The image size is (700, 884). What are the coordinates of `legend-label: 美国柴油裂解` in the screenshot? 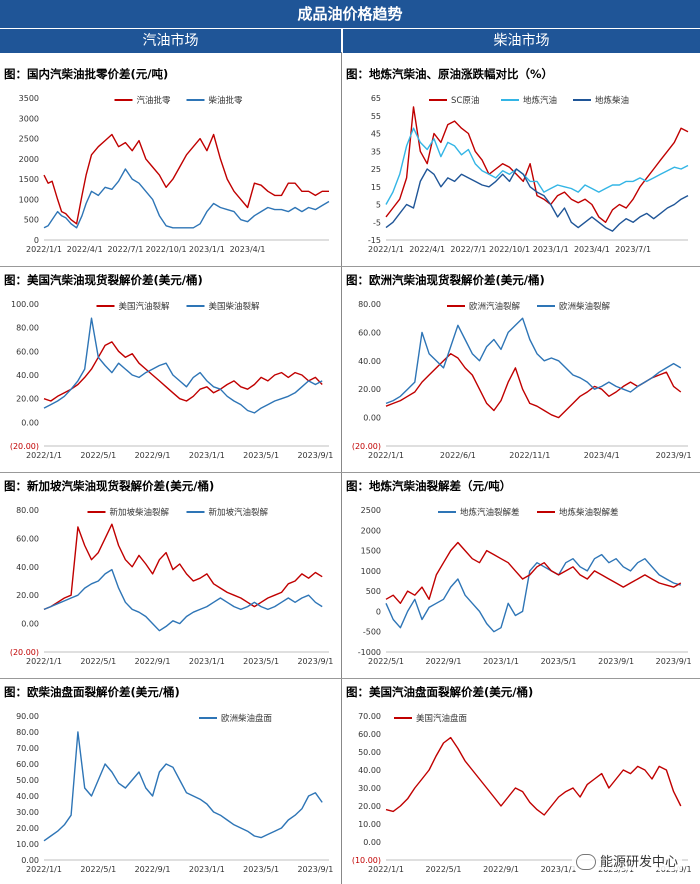 It's located at (235, 306).